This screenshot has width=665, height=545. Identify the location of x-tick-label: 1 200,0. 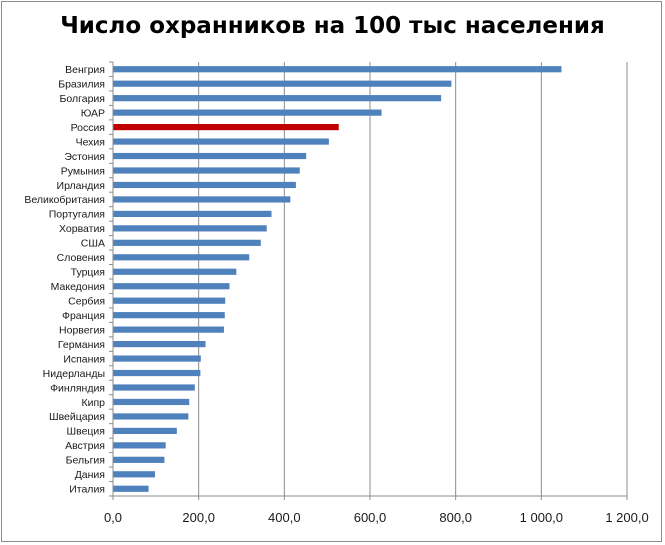
(626, 517).